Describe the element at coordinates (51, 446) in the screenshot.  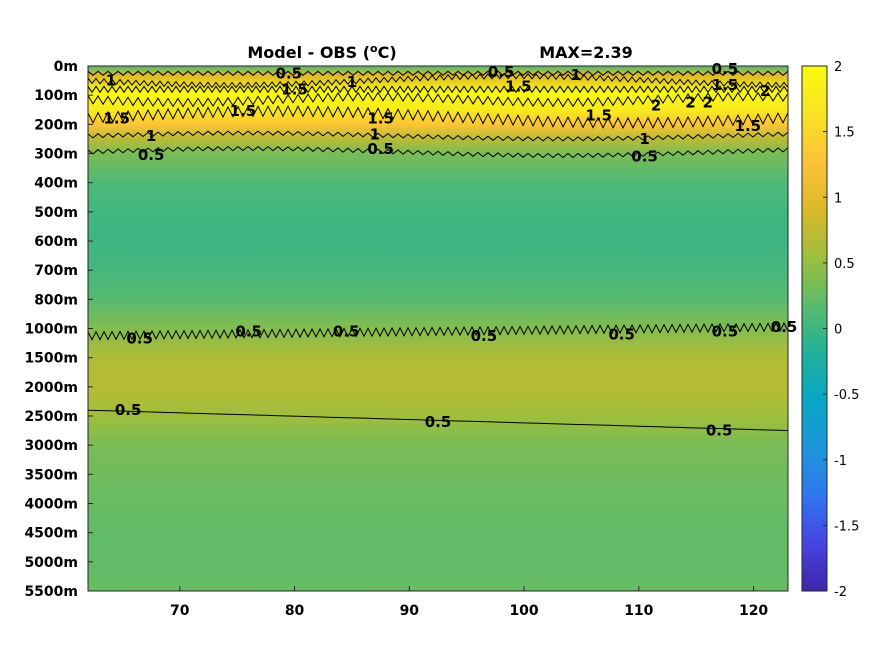
I see `y-tick-label: 3000m` at that location.